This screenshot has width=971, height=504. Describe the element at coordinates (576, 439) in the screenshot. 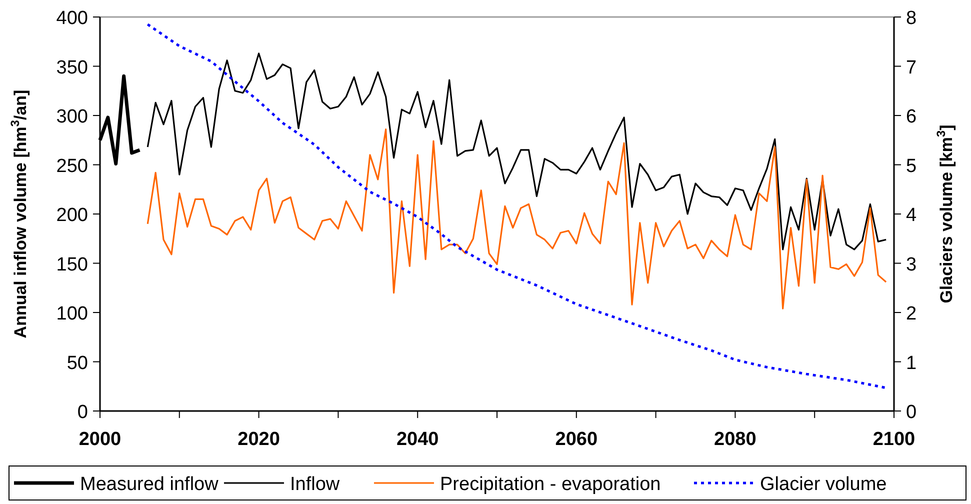

I see `x-tick-label: 2060` at that location.